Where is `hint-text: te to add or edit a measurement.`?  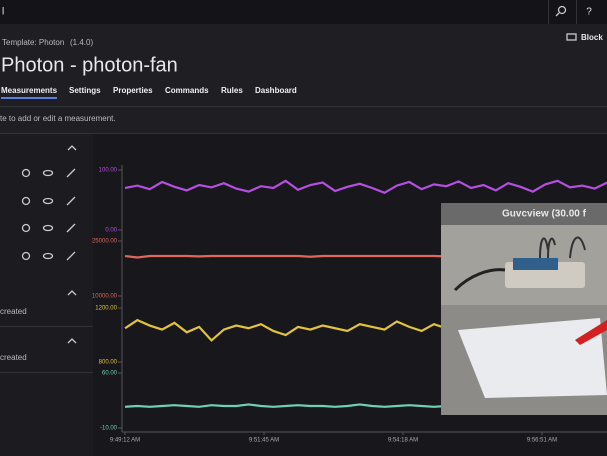 hint-text: te to add or edit a measurement. is located at coordinates (58, 118).